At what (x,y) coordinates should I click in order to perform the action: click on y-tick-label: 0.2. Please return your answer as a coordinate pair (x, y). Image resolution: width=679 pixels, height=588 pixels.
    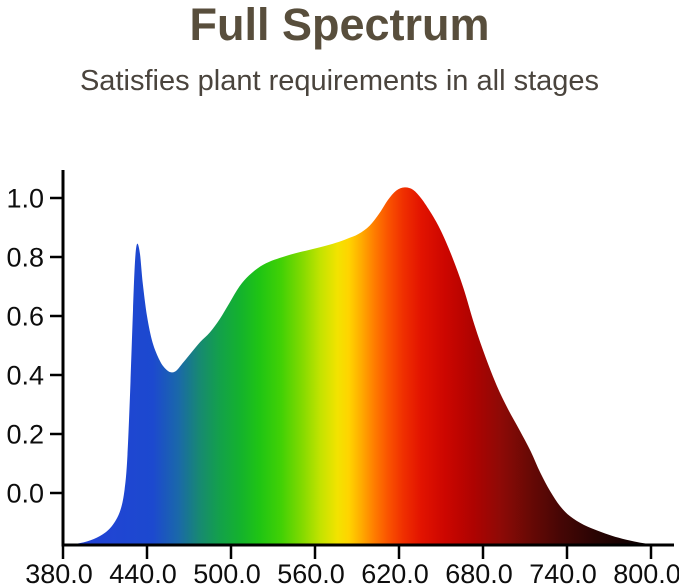
    Looking at the image, I should click on (25, 435).